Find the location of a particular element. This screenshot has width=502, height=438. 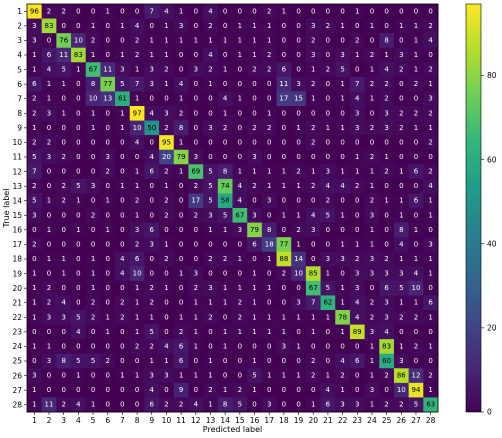

x-tick-label: 15 is located at coordinates (240, 420).